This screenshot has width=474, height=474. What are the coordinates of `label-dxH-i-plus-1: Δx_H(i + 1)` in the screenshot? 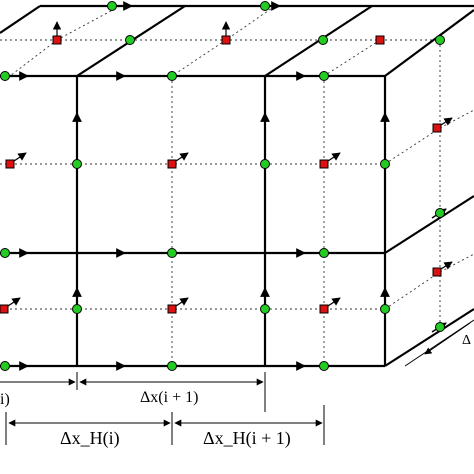 It's located at (247, 438).